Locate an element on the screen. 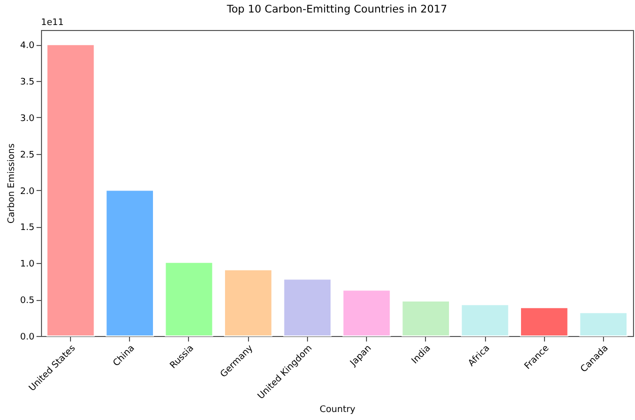 This screenshot has width=635, height=420. y-tick-label: 1.0 is located at coordinates (27, 265).